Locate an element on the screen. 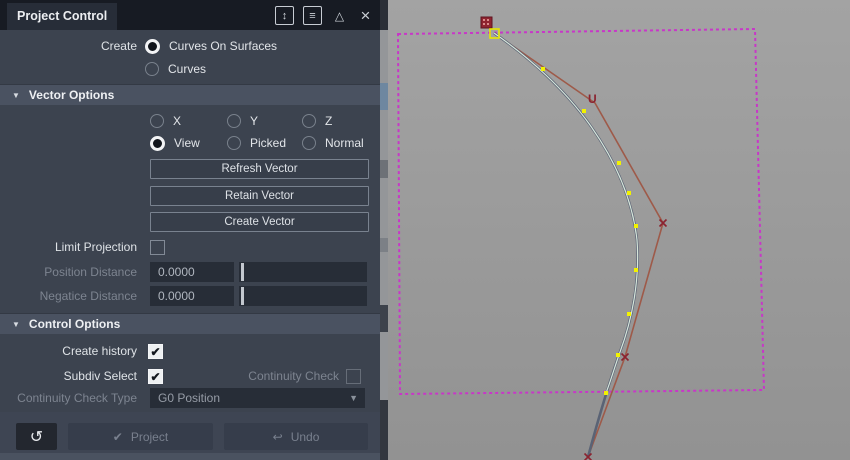 This screenshot has height=460, width=850. reset-icon: ↺ is located at coordinates (36, 437).